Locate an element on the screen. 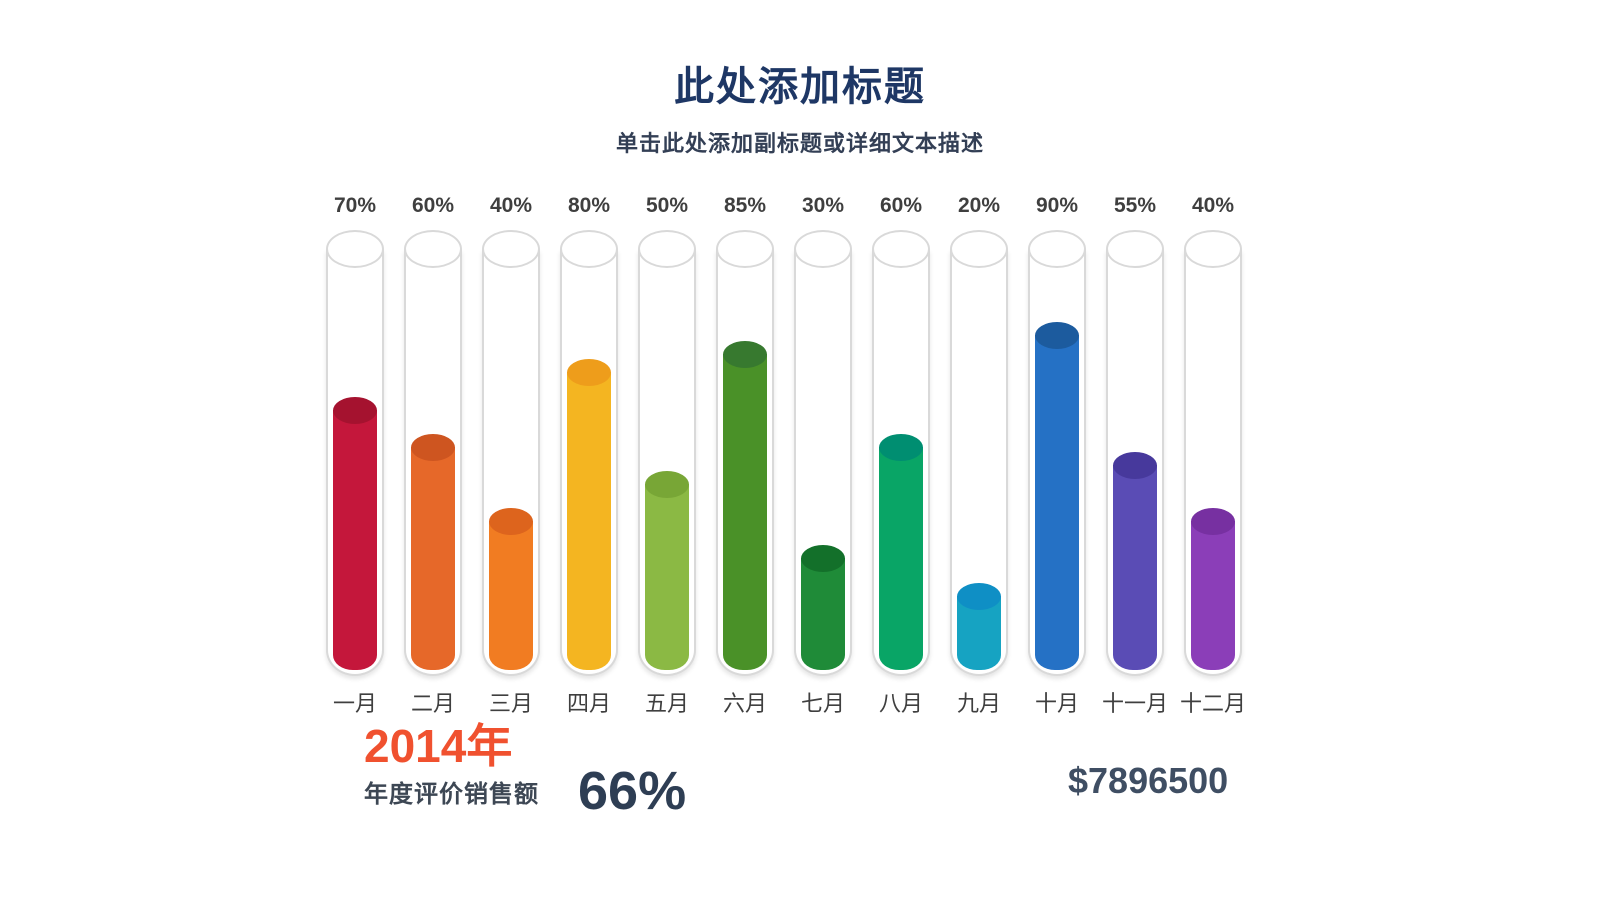 The height and width of the screenshot is (900, 1600). chart-column: 55% 十一月 is located at coordinates (1135, 454).